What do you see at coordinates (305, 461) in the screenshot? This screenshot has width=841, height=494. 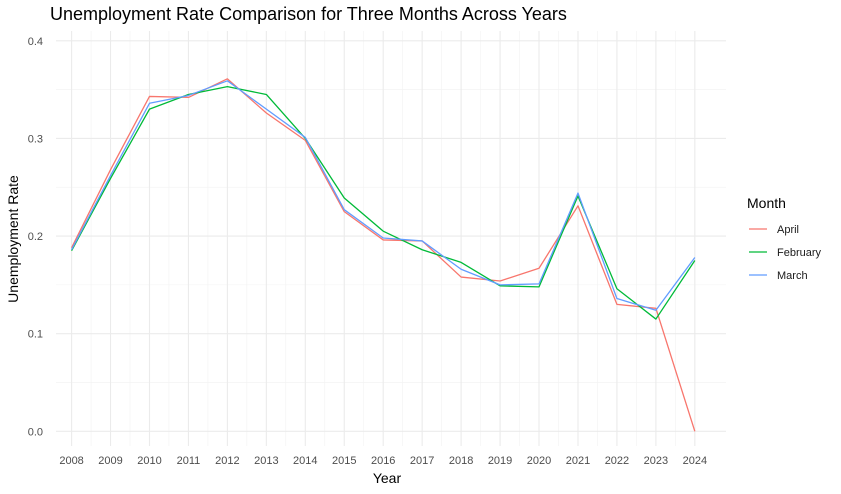 I see `x-tick-label: 2014` at bounding box center [305, 461].